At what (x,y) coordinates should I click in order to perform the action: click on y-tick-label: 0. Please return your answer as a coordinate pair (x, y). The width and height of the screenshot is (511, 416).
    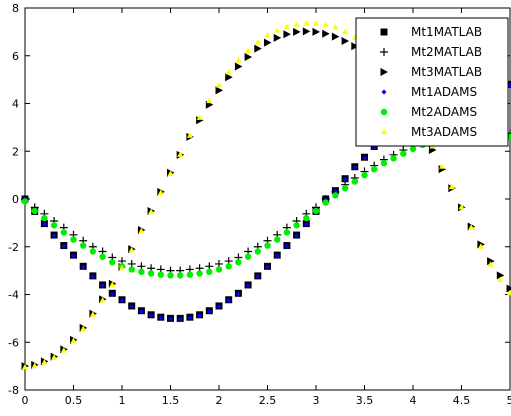
    Looking at the image, I should click on (15, 199).